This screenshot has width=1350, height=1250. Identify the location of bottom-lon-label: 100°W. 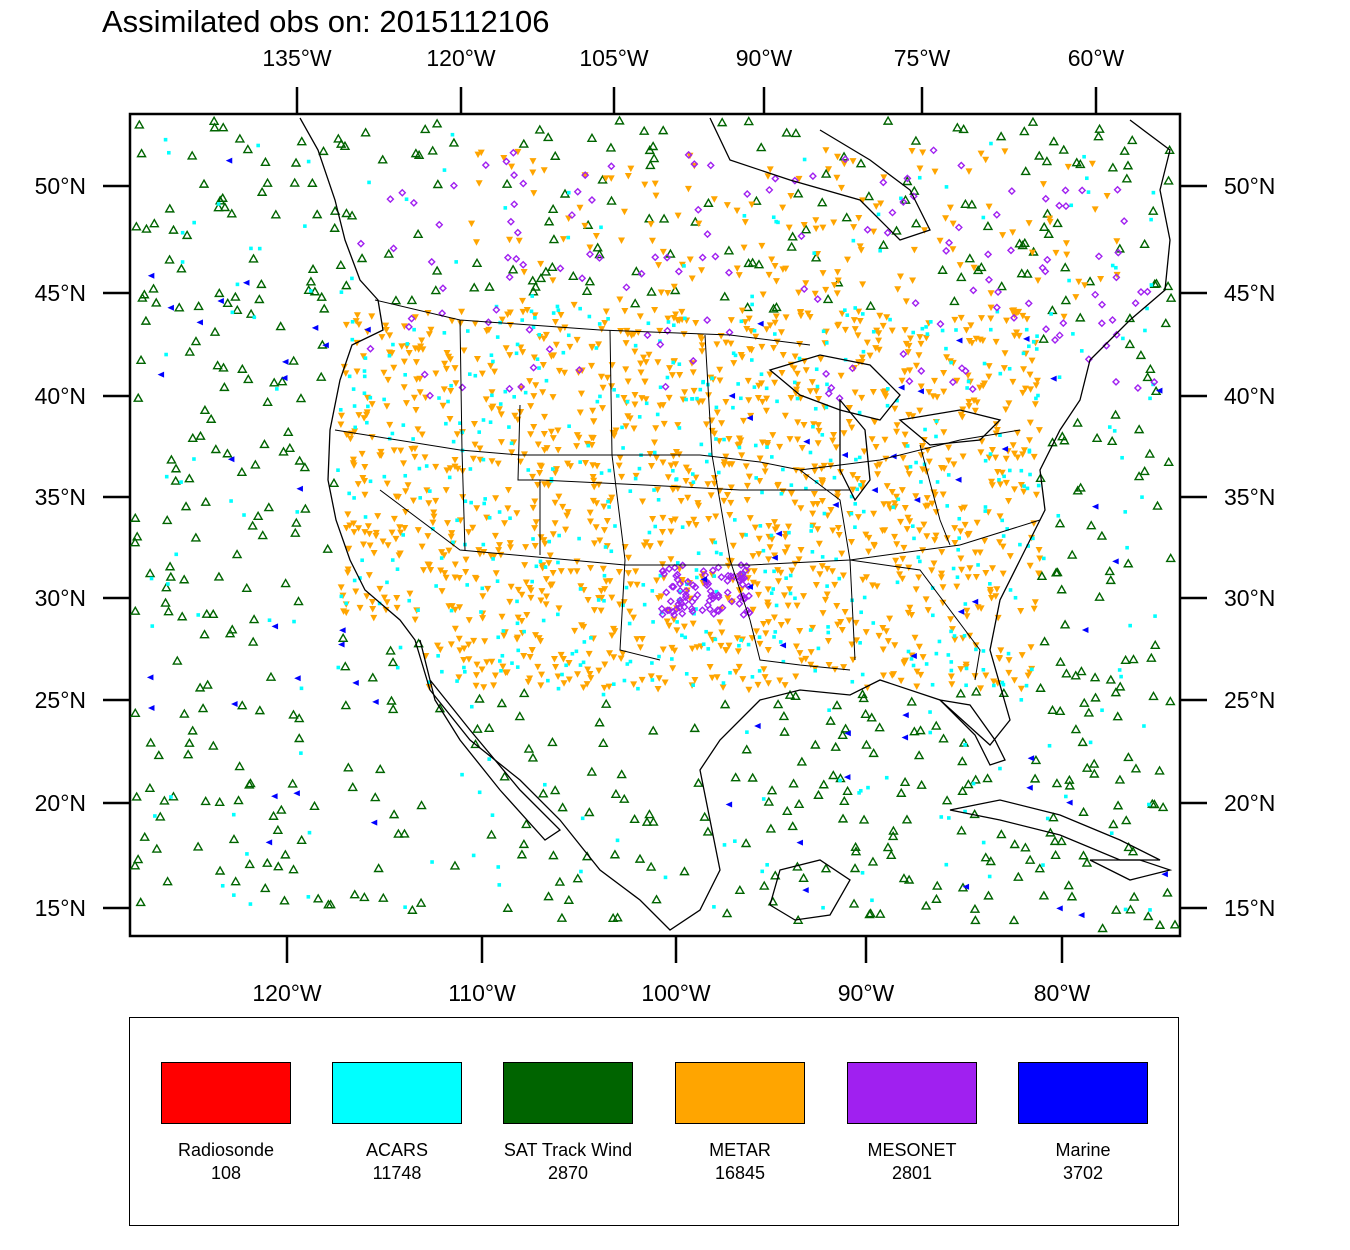
(676, 993).